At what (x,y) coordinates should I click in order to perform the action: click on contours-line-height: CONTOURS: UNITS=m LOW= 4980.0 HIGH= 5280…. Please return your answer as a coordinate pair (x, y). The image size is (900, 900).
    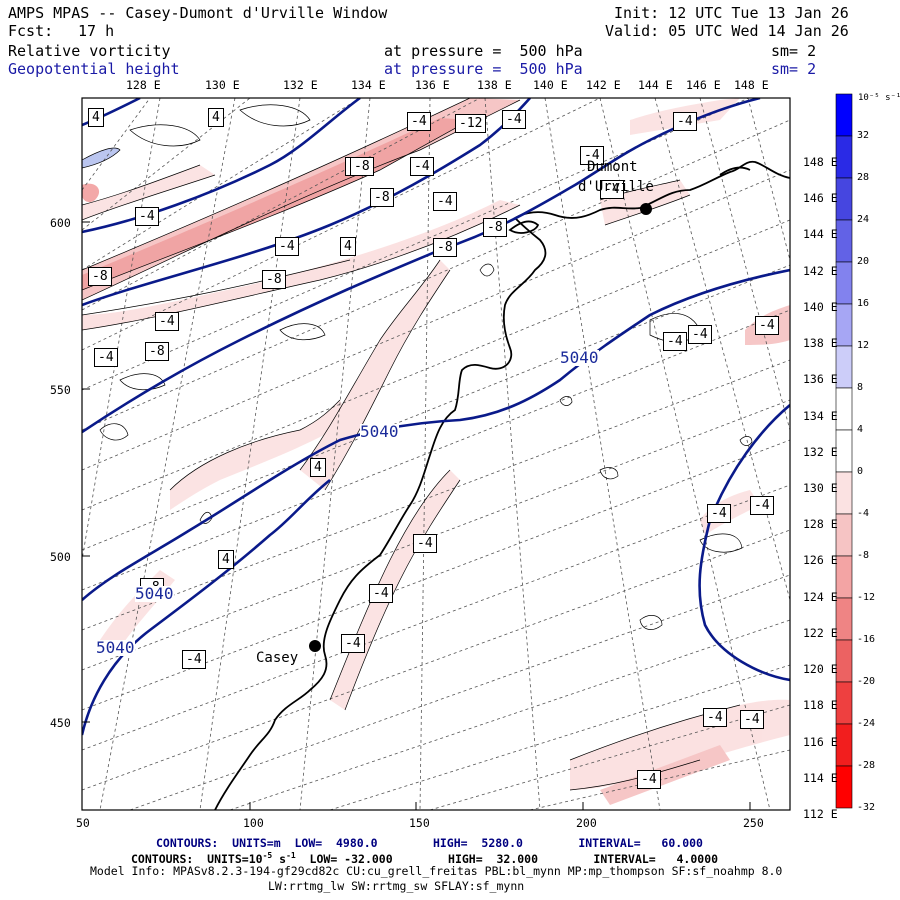
    Looking at the image, I should click on (429, 843).